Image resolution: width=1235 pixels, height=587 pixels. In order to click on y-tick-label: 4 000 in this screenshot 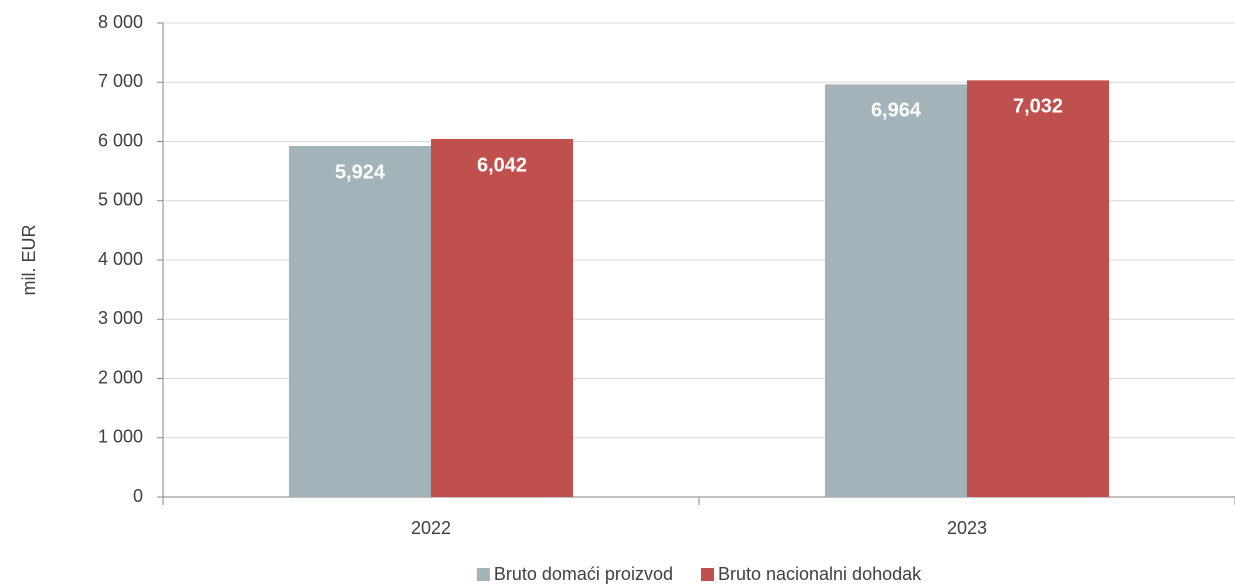, I will do `click(120, 259)`.